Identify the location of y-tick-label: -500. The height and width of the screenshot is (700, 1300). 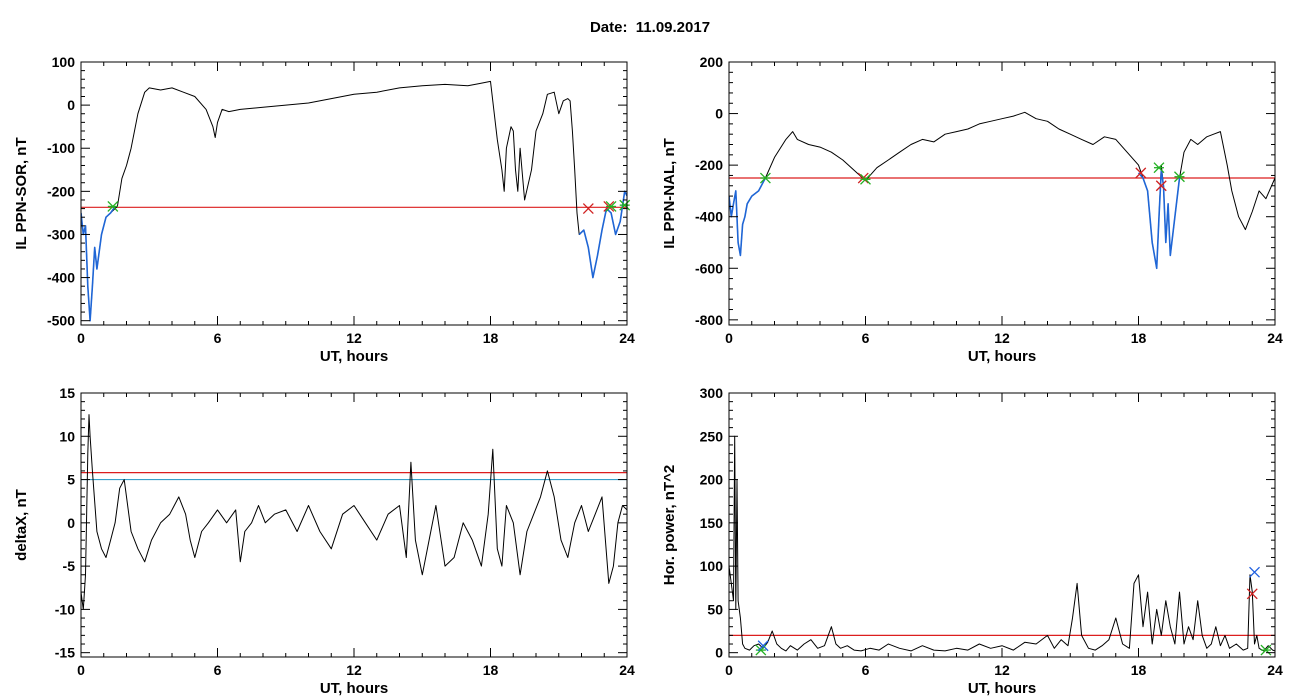
(61, 321).